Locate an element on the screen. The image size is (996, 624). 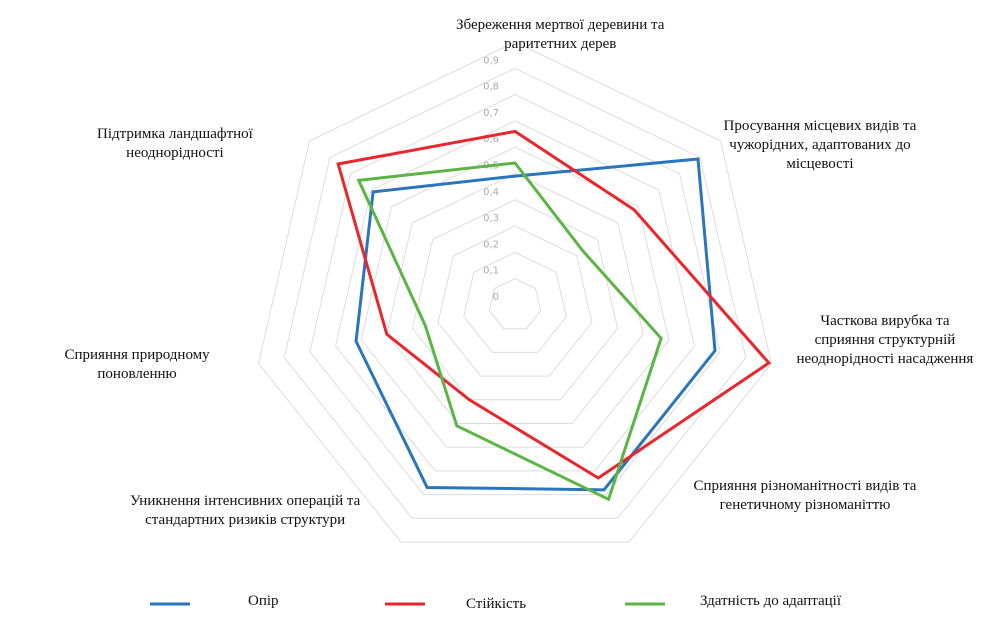
r-tick-label: 0 is located at coordinates (496, 297).